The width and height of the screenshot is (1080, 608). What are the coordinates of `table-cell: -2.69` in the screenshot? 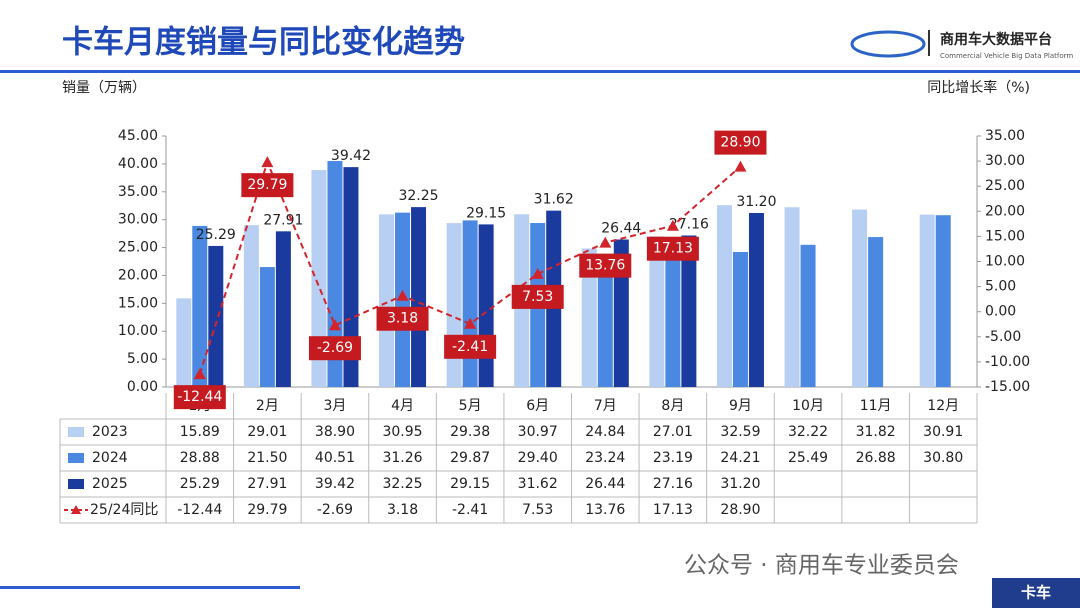 It's located at (335, 510).